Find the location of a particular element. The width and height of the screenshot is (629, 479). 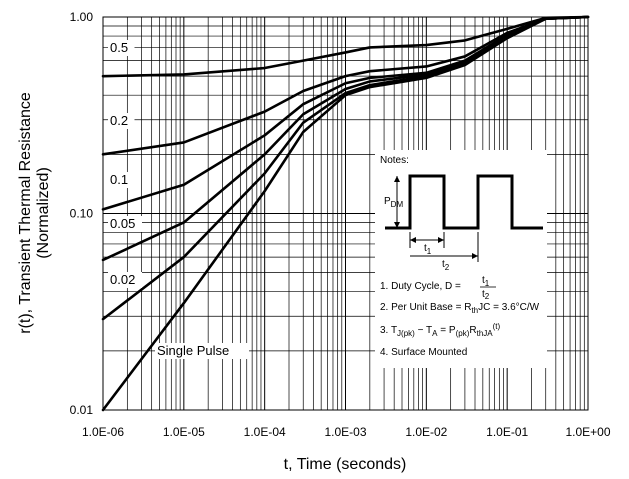

series-label: 0.05 is located at coordinates (122, 223).